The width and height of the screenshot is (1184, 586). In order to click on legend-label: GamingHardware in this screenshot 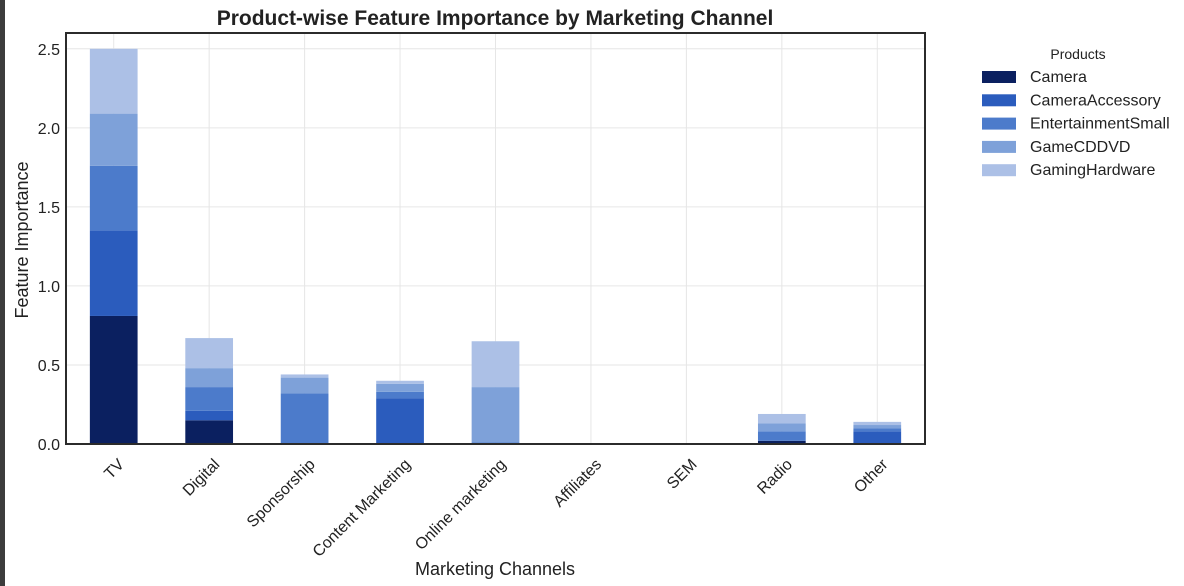, I will do `click(1092, 170)`.